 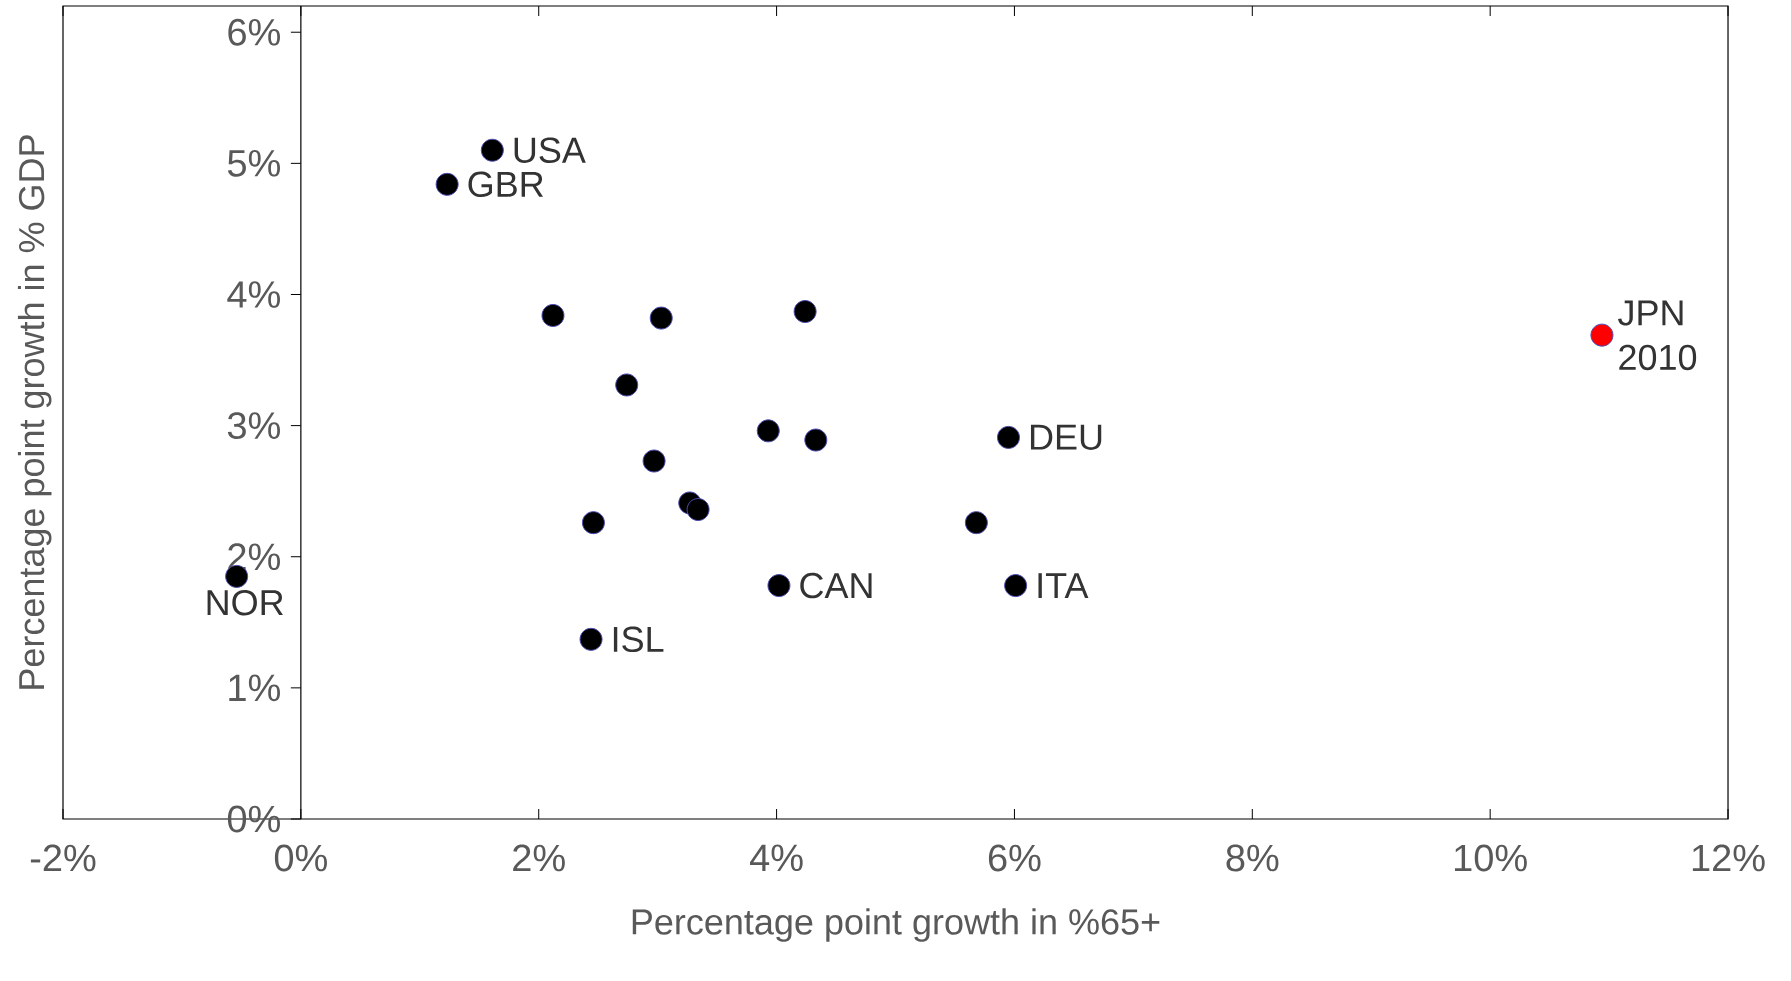 I want to click on x-tick-label: 6%, so click(x=1014, y=858).